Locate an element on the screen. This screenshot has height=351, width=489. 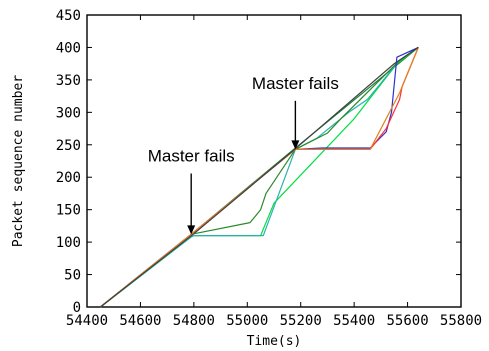
x-tick-label: 55400 is located at coordinates (354, 321).